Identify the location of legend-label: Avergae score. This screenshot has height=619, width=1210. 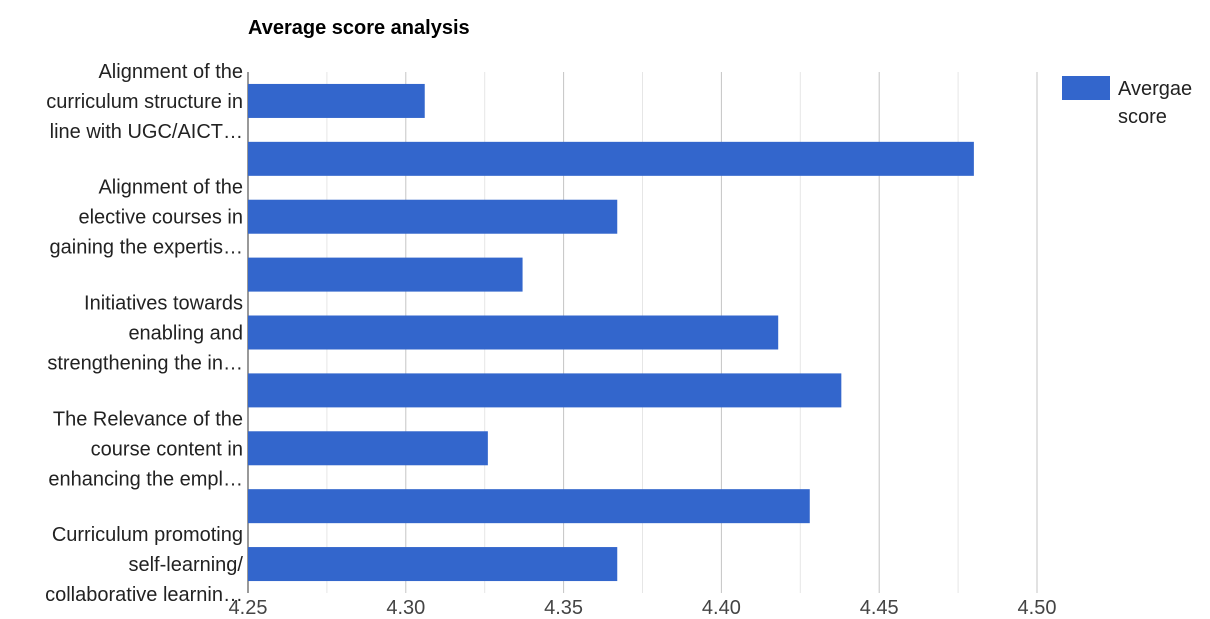
(1155, 103).